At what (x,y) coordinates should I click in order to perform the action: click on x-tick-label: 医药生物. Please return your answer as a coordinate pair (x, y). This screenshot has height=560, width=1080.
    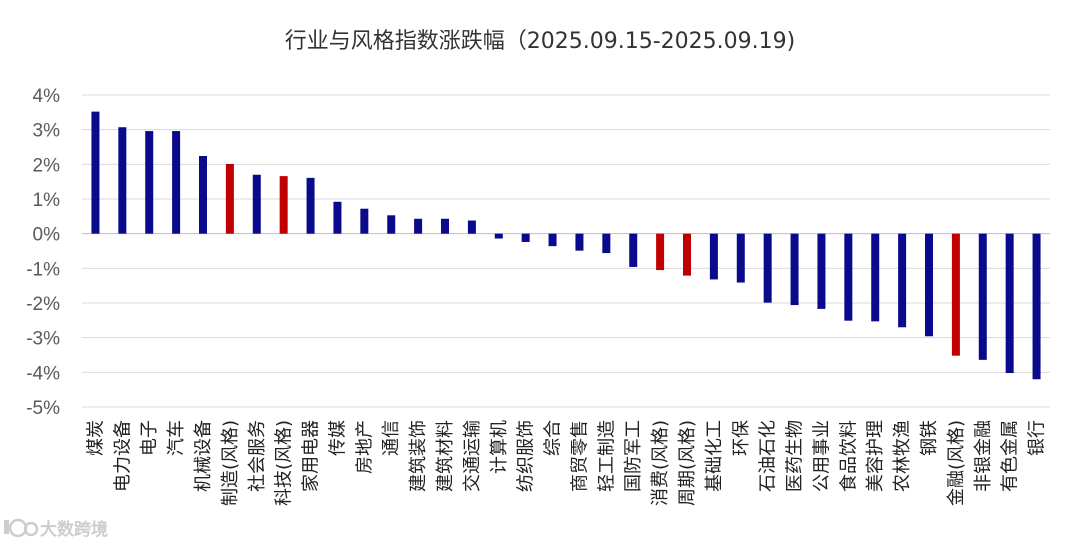
    Looking at the image, I should click on (795, 456).